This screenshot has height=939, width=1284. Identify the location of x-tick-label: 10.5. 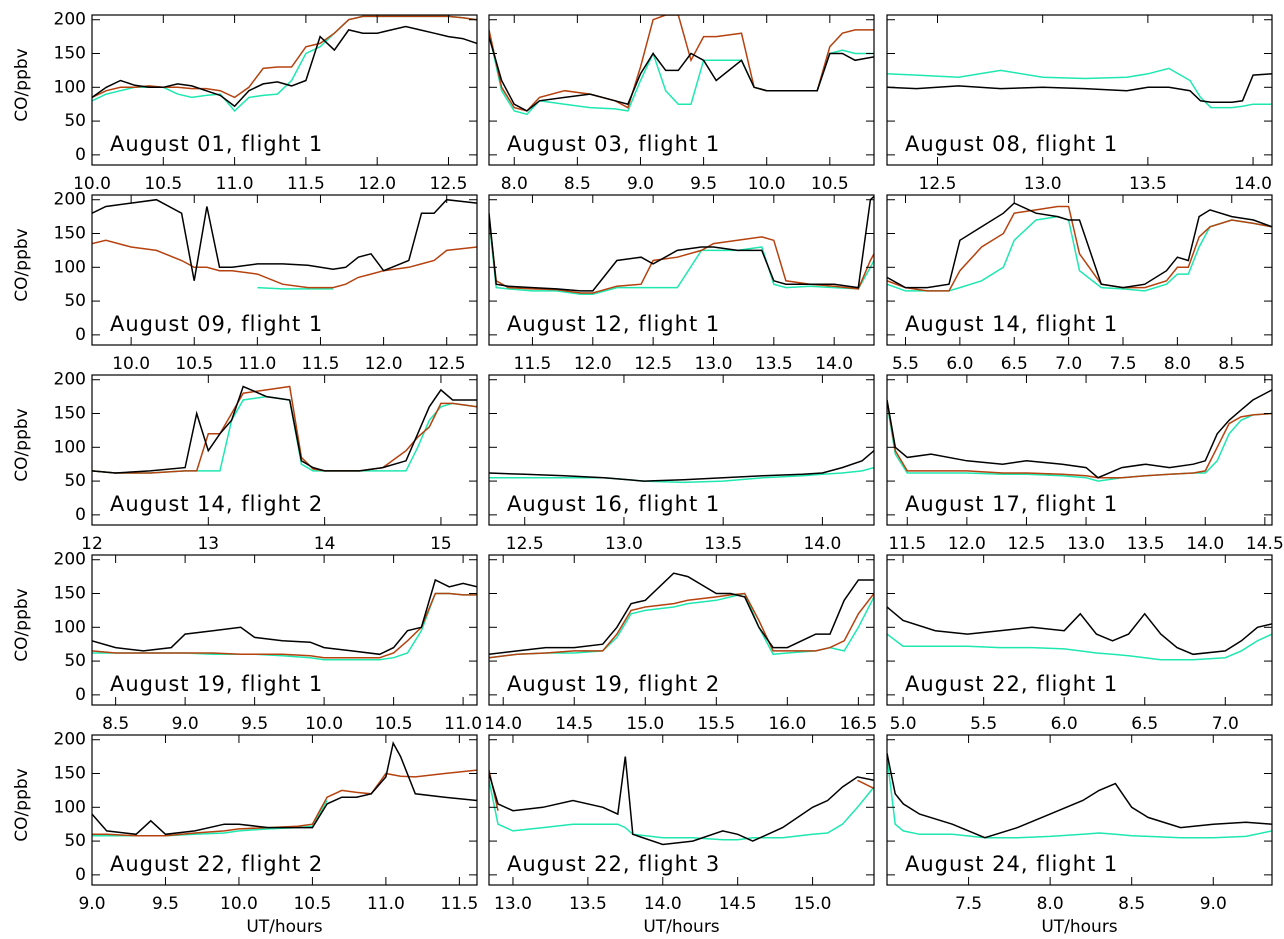
(194, 364).